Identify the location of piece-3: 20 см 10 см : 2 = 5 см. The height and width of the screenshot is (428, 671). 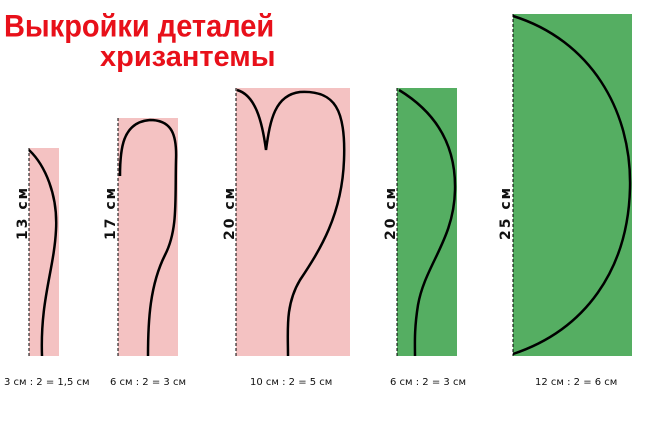
(286, 238).